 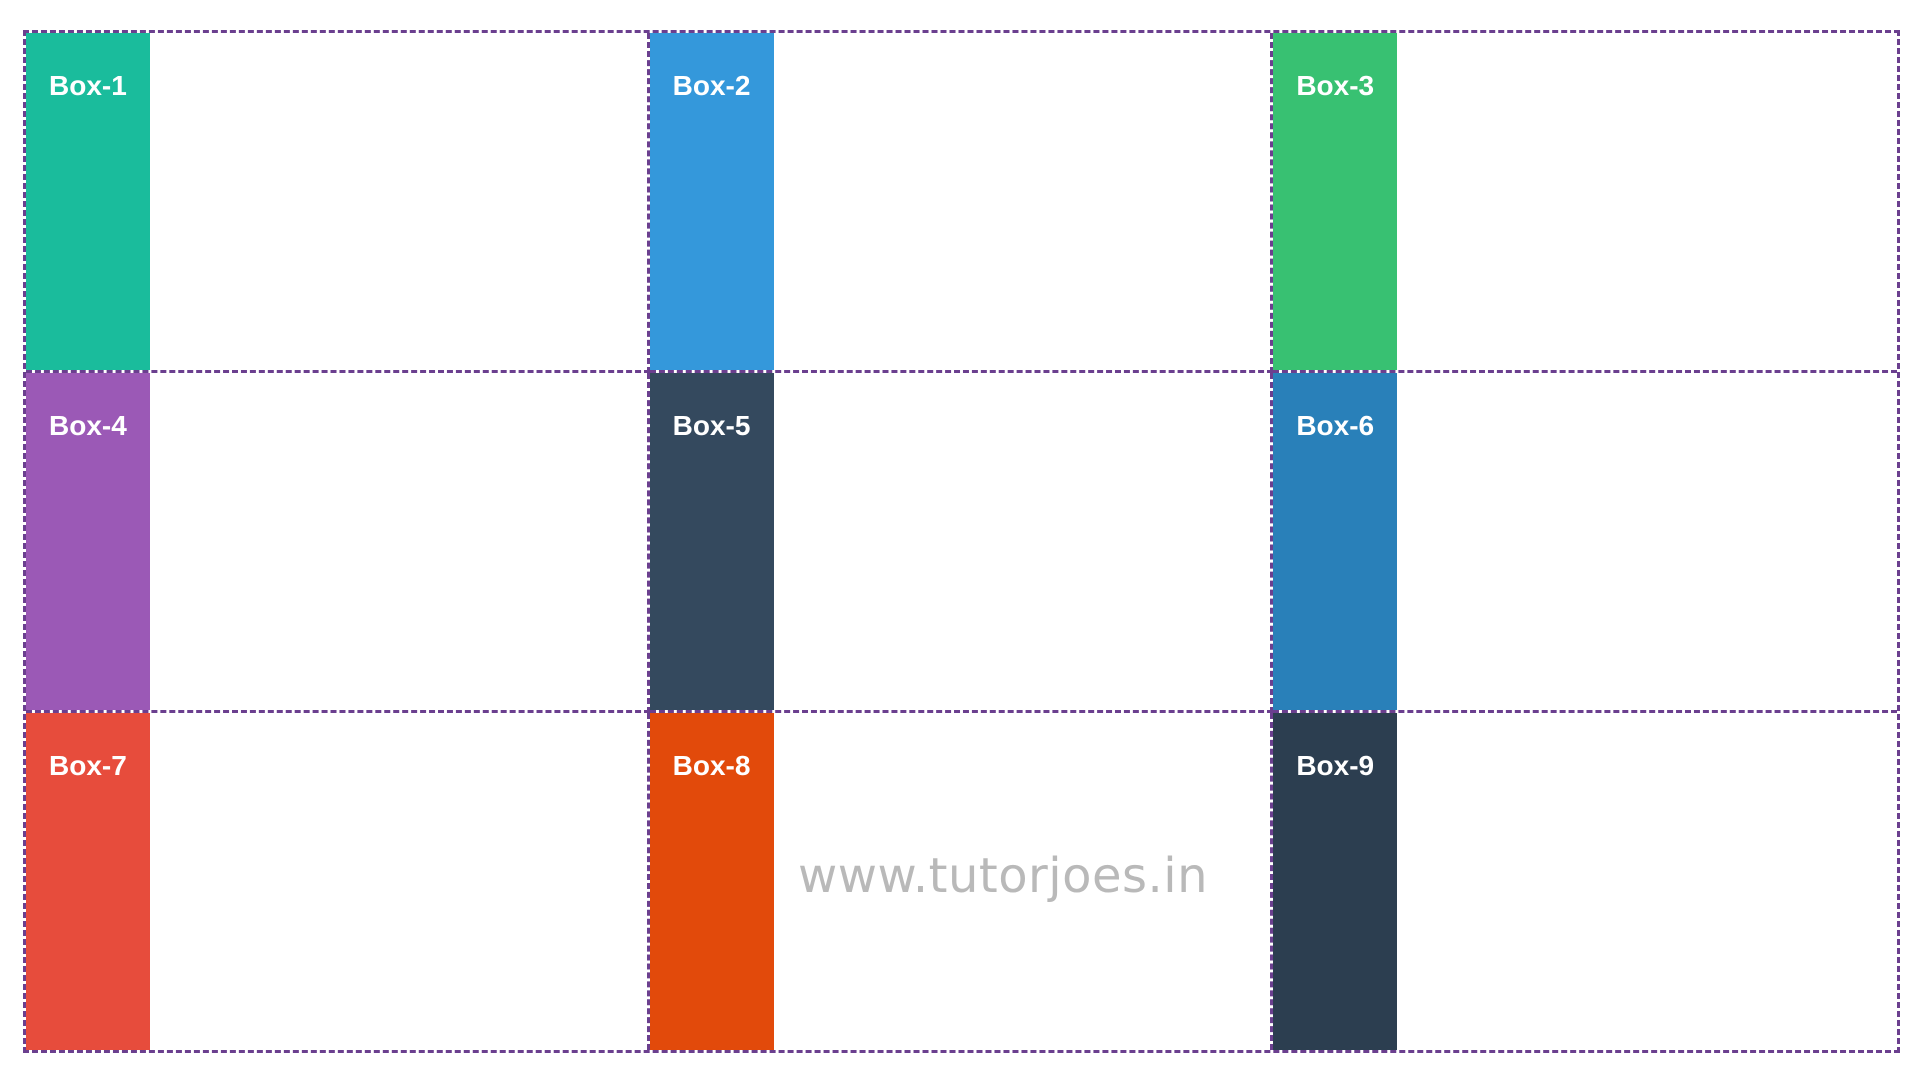 What do you see at coordinates (338, 881) in the screenshot?
I see `grid-cell-7: Box-7` at bounding box center [338, 881].